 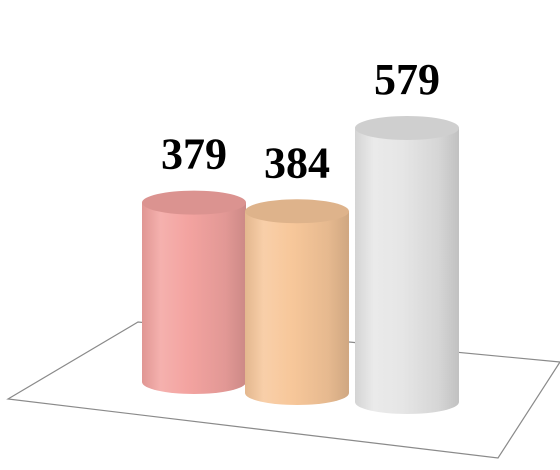 I want to click on data-label-2: 384, so click(x=297, y=162).